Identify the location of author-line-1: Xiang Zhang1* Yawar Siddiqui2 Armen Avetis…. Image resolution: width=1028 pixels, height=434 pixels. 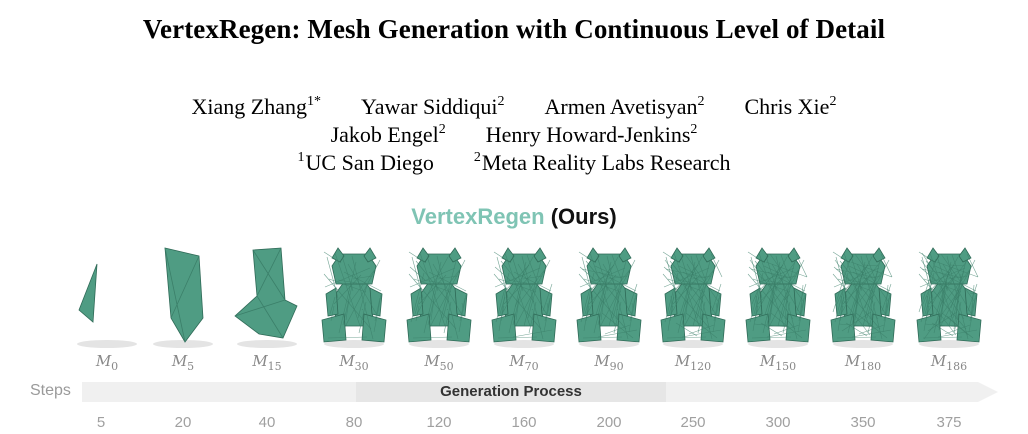
(514, 107).